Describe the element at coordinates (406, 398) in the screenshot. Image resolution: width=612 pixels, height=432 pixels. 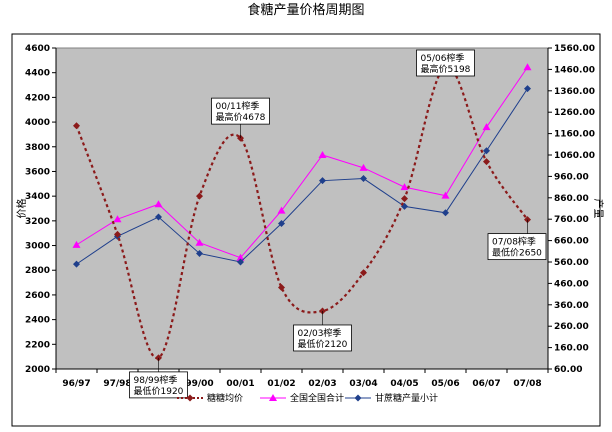
I see `legend-label: 甘蔗糖产量小计` at that location.